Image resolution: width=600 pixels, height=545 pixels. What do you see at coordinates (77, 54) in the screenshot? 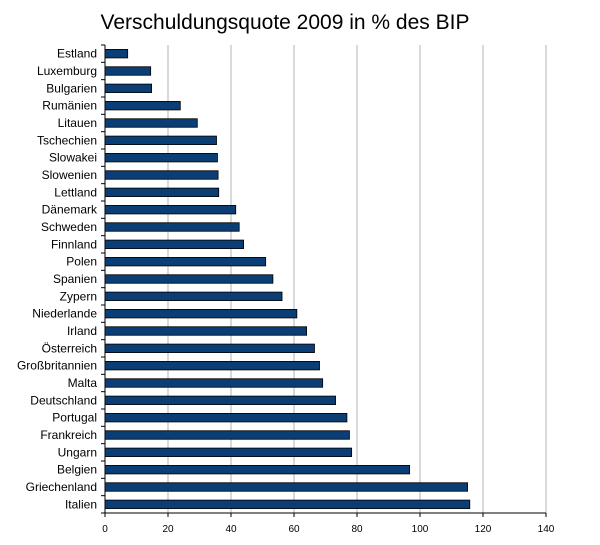
I see `category-label-0: Estland` at bounding box center [77, 54].